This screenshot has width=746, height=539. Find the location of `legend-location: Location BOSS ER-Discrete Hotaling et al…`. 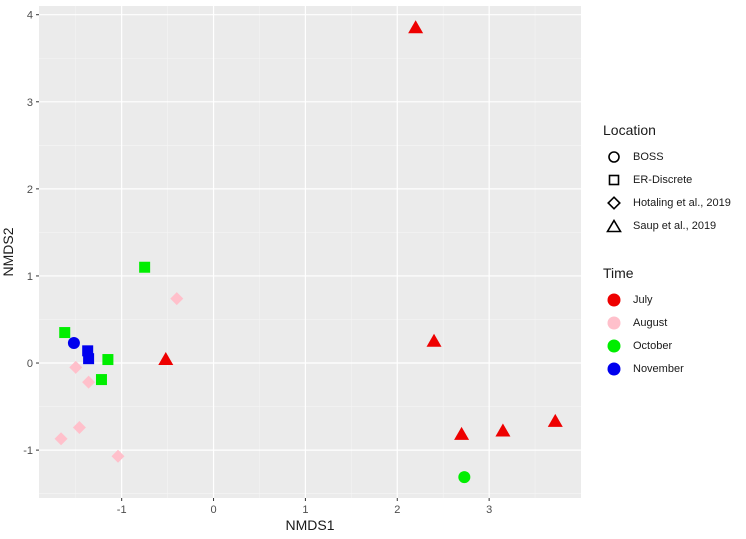

legend-location: Location BOSS ER-Discrete Hotaling et al… is located at coordinates (667, 179).